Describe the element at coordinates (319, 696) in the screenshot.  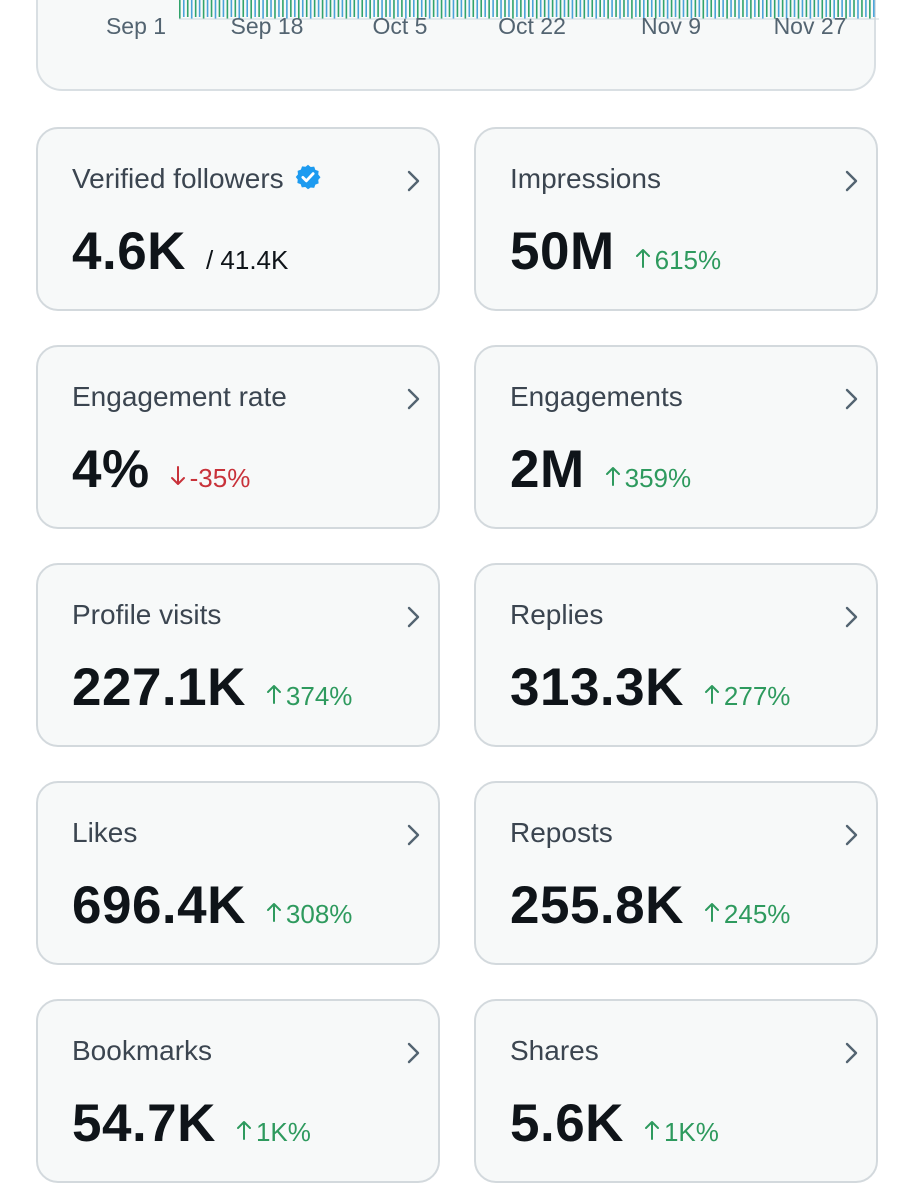
I see `metric-change-value: 374%` at that location.